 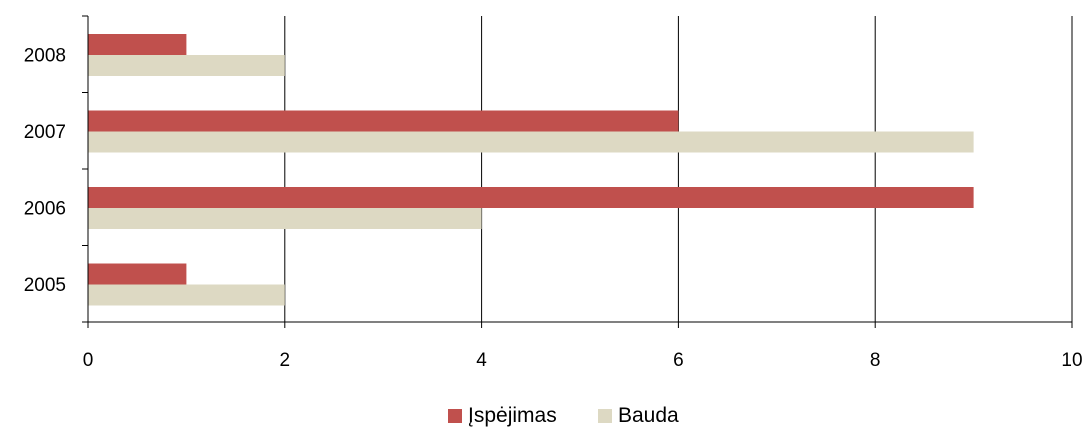 I want to click on y-tick-label: 2008, so click(x=45, y=55).